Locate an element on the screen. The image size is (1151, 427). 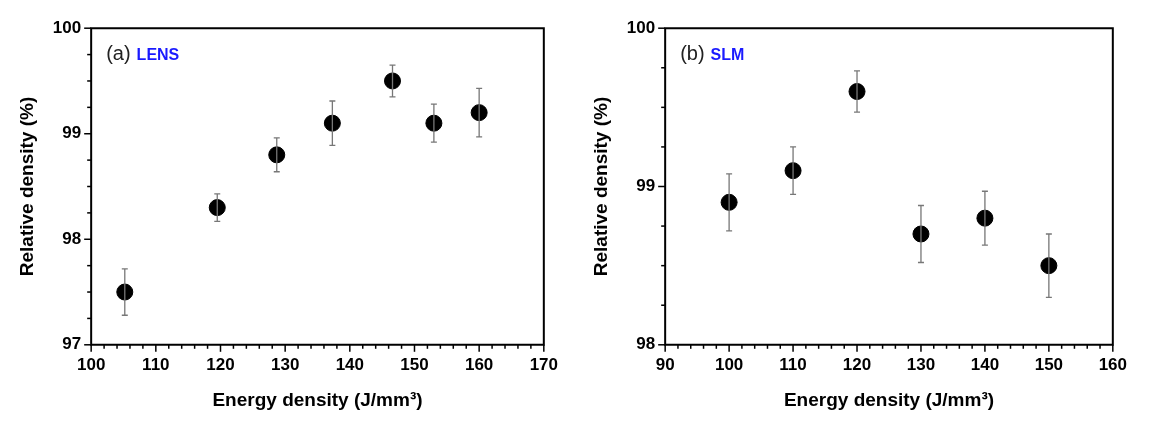
y-tick-label: 97 is located at coordinates (72, 344).